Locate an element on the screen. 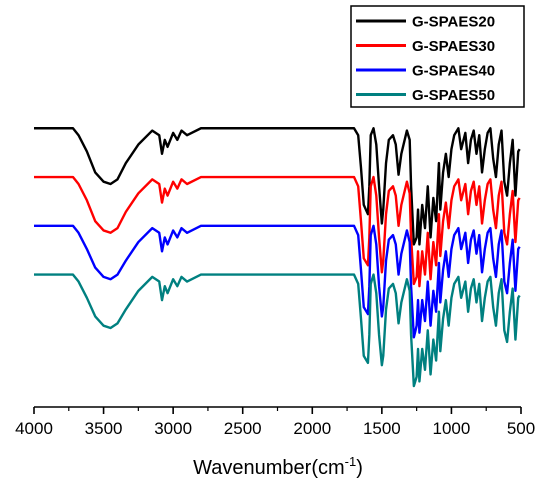 This screenshot has height=489, width=540. legend-label: G-SPAES30 is located at coordinates (453, 46).